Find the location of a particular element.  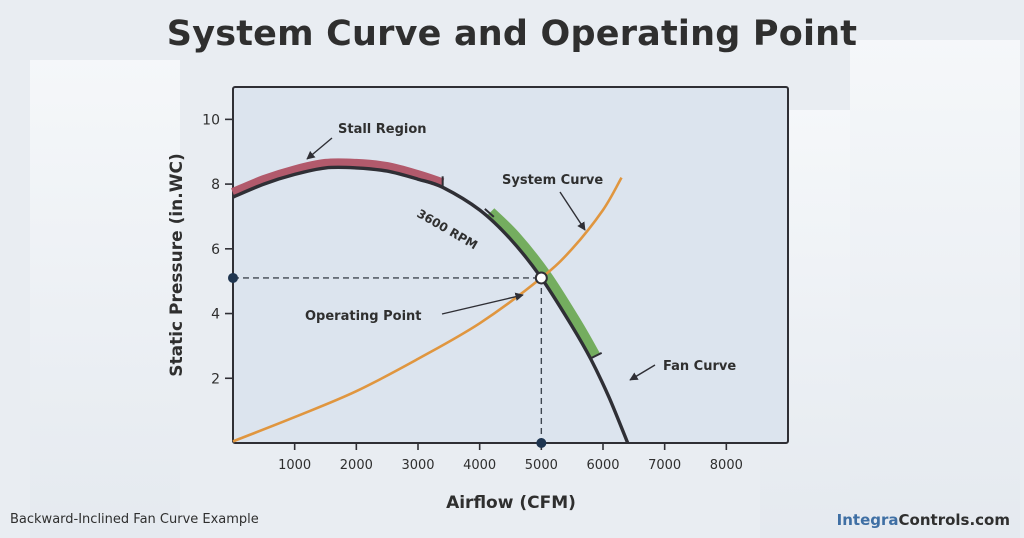

pressure-axis-point is located at coordinates (233, 277).